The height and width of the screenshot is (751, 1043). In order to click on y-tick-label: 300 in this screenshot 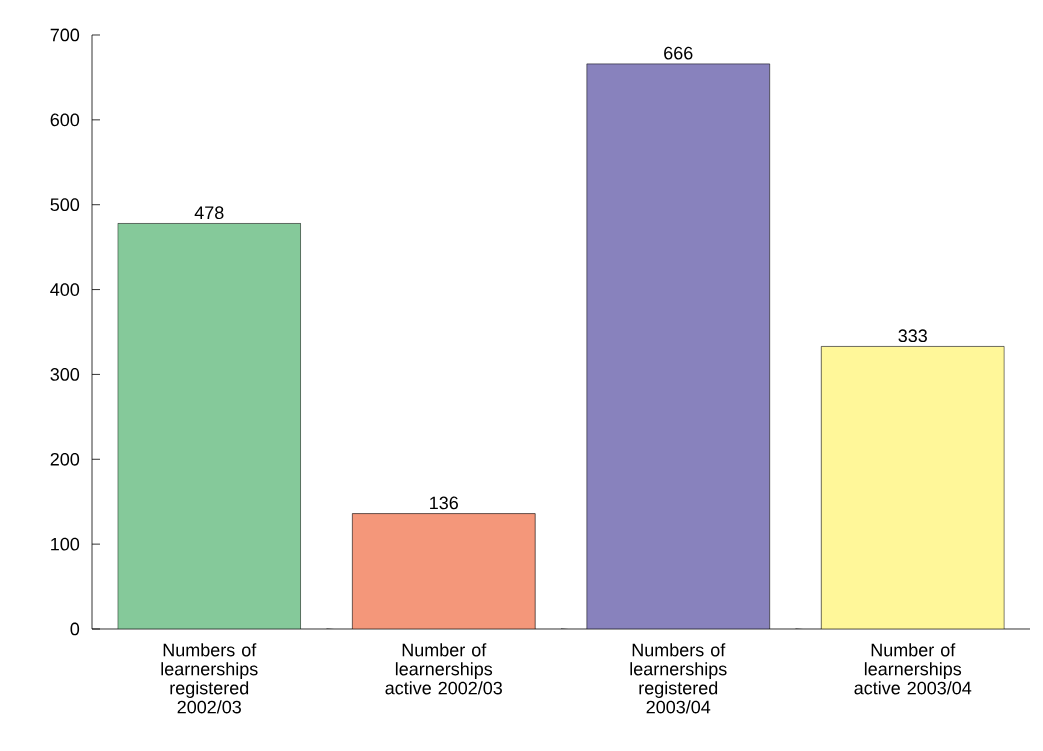, I will do `click(65, 374)`.